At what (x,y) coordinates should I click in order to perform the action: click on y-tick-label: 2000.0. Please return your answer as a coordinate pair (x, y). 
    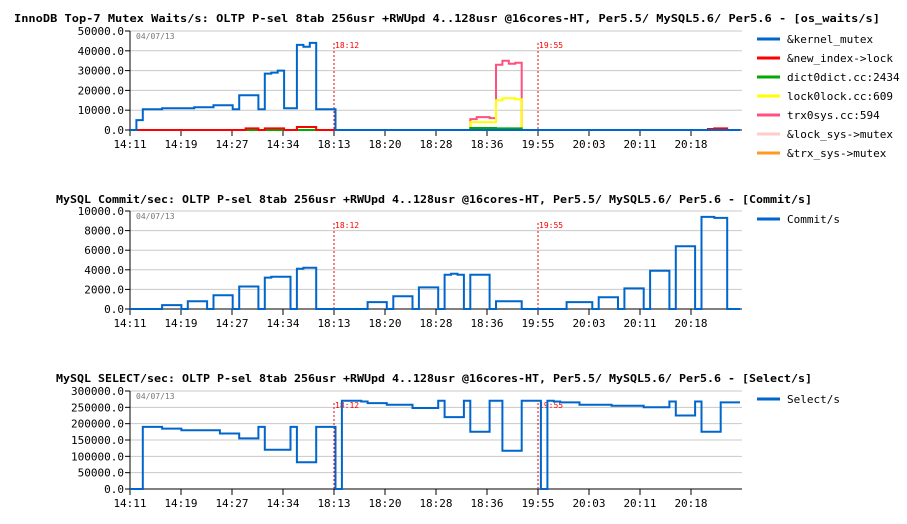
    Looking at the image, I should click on (104, 289).